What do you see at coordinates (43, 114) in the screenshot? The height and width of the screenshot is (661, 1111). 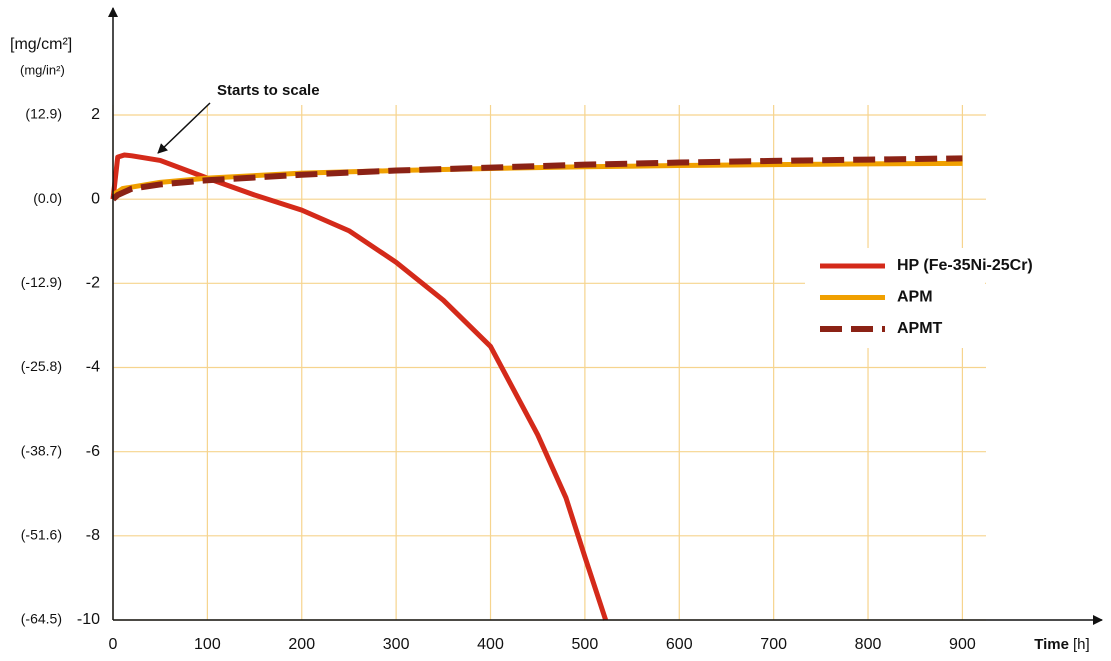 I see `y2-tick-label: (12.9)` at bounding box center [43, 114].